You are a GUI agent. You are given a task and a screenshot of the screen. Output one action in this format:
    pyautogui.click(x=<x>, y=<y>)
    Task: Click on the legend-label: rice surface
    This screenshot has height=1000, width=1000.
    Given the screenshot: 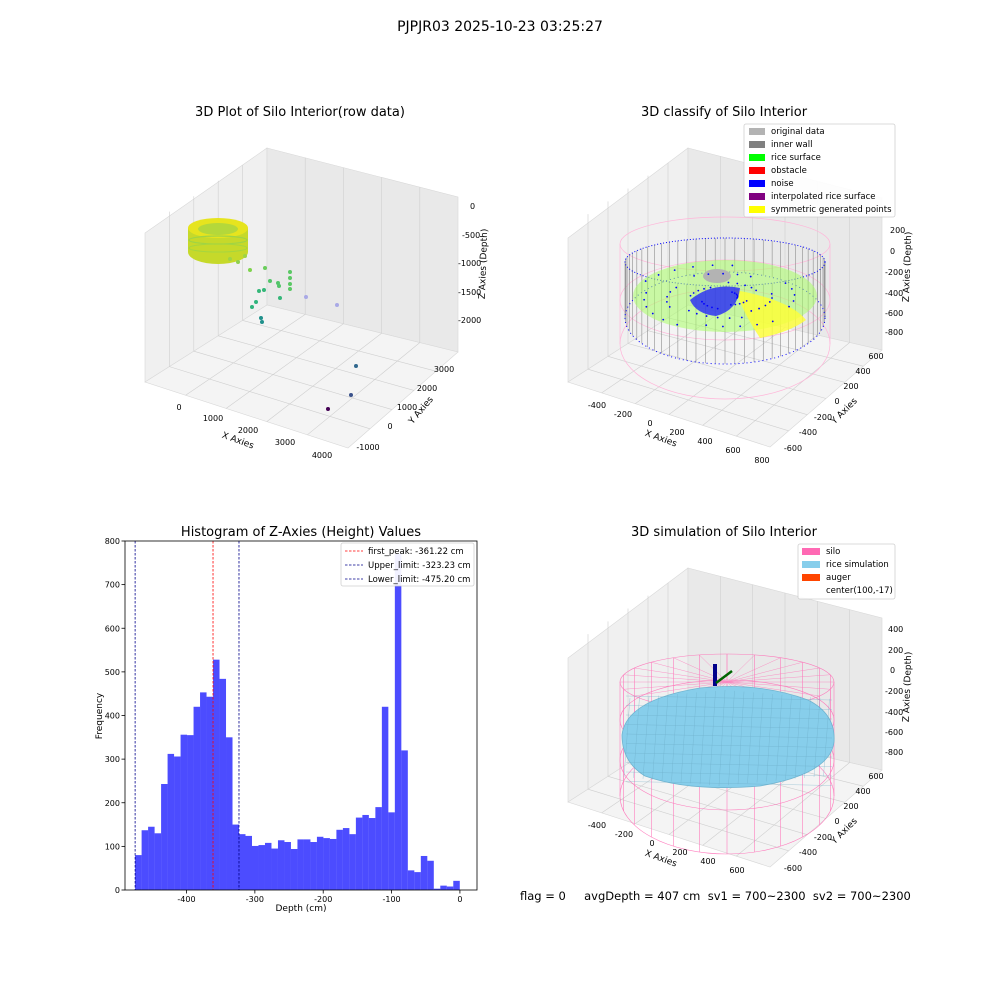 What is the action you would take?
    pyautogui.click(x=796, y=158)
    